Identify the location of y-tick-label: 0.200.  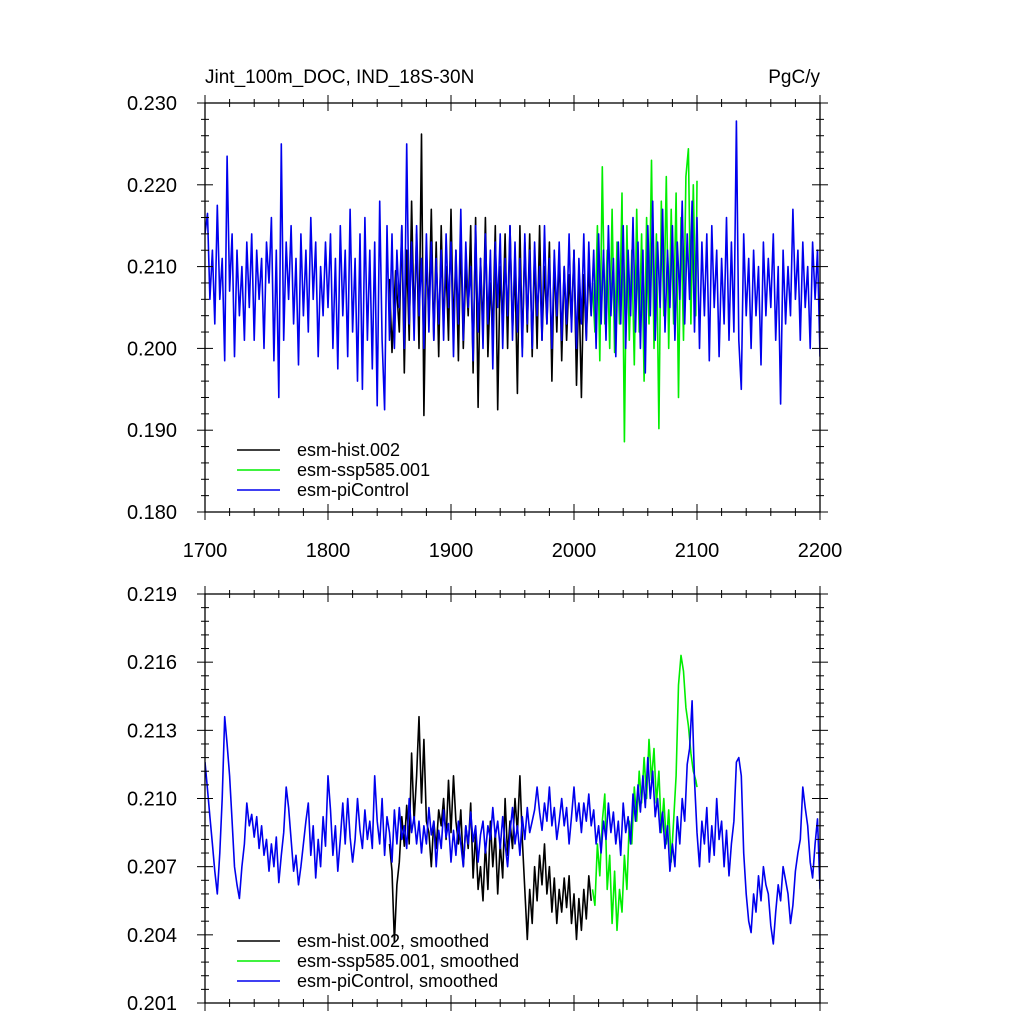
(152, 349).